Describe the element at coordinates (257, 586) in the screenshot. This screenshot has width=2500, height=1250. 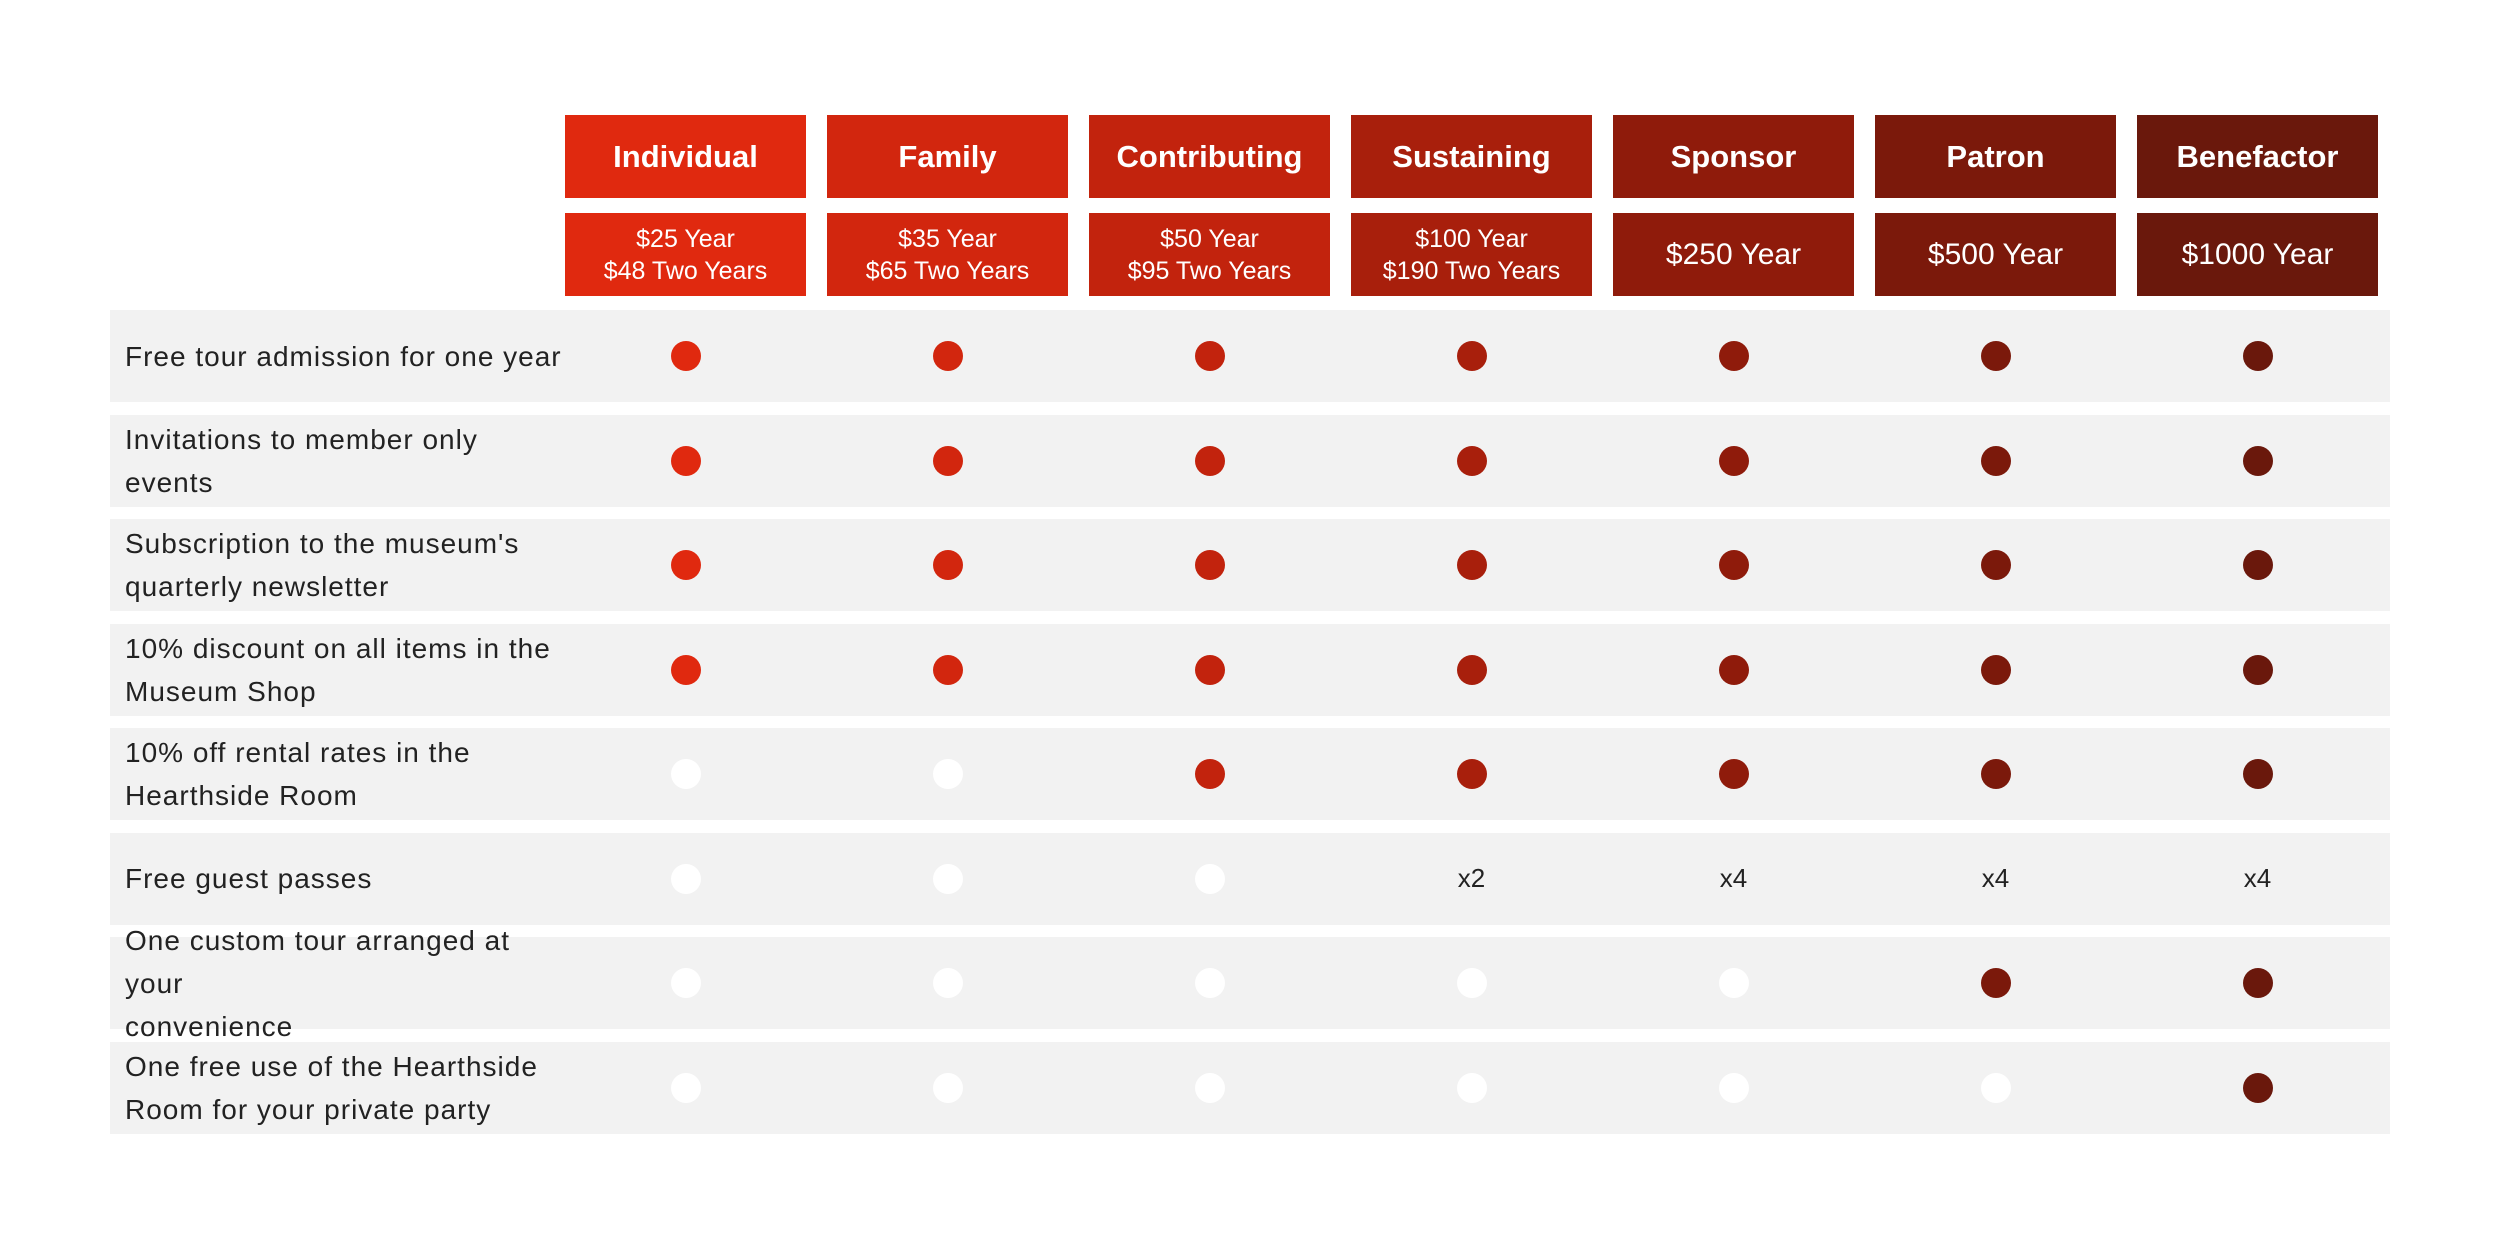
I see `label-line: quarterly newsletter` at that location.